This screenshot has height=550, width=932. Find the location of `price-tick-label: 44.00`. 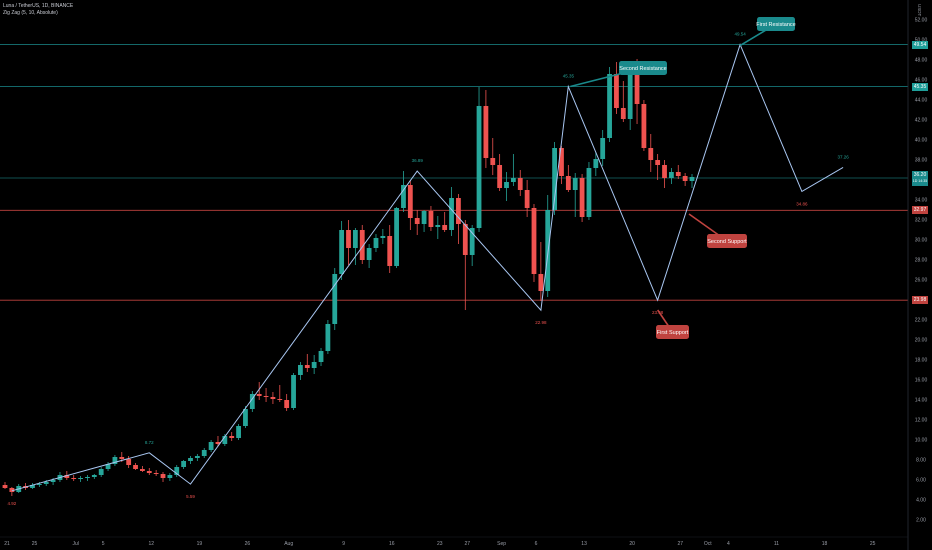

price-tick-label: 44.00 is located at coordinates (921, 101).